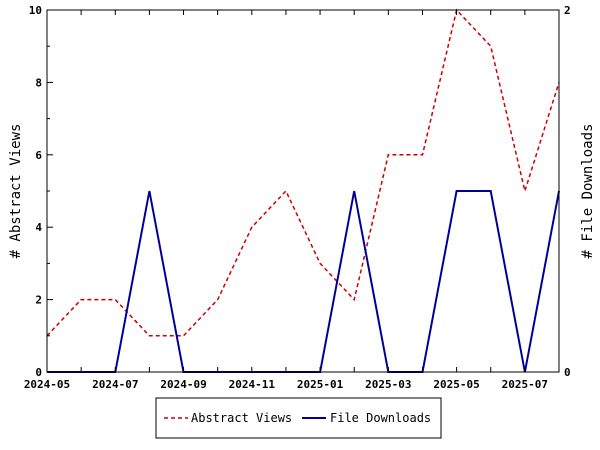 This screenshot has width=600, height=450. Describe the element at coordinates (38, 372) in the screenshot. I see `y-tick-label: 0` at that location.